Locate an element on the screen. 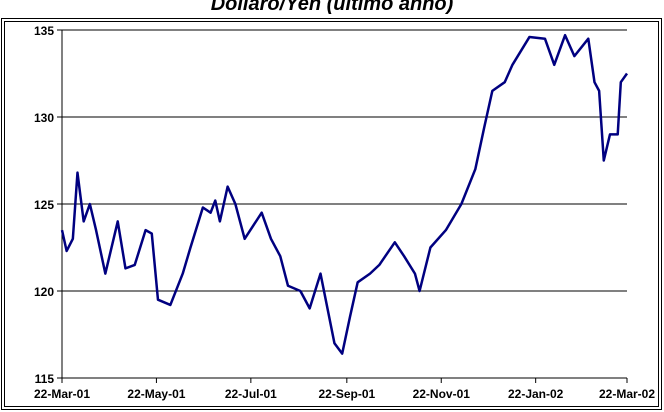  x-tick-label: 22-Sep-01 is located at coordinates (346, 394).